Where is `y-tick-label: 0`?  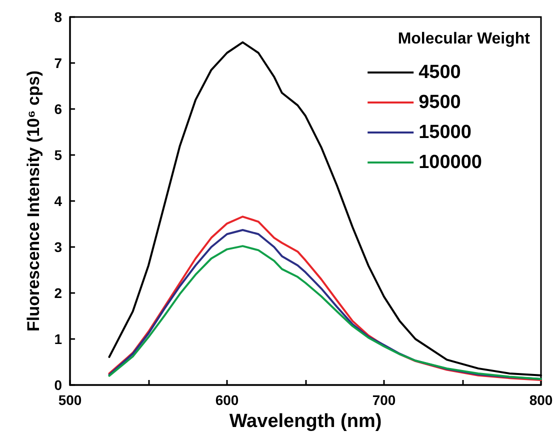 y-tick-label: 0 is located at coordinates (58, 385).